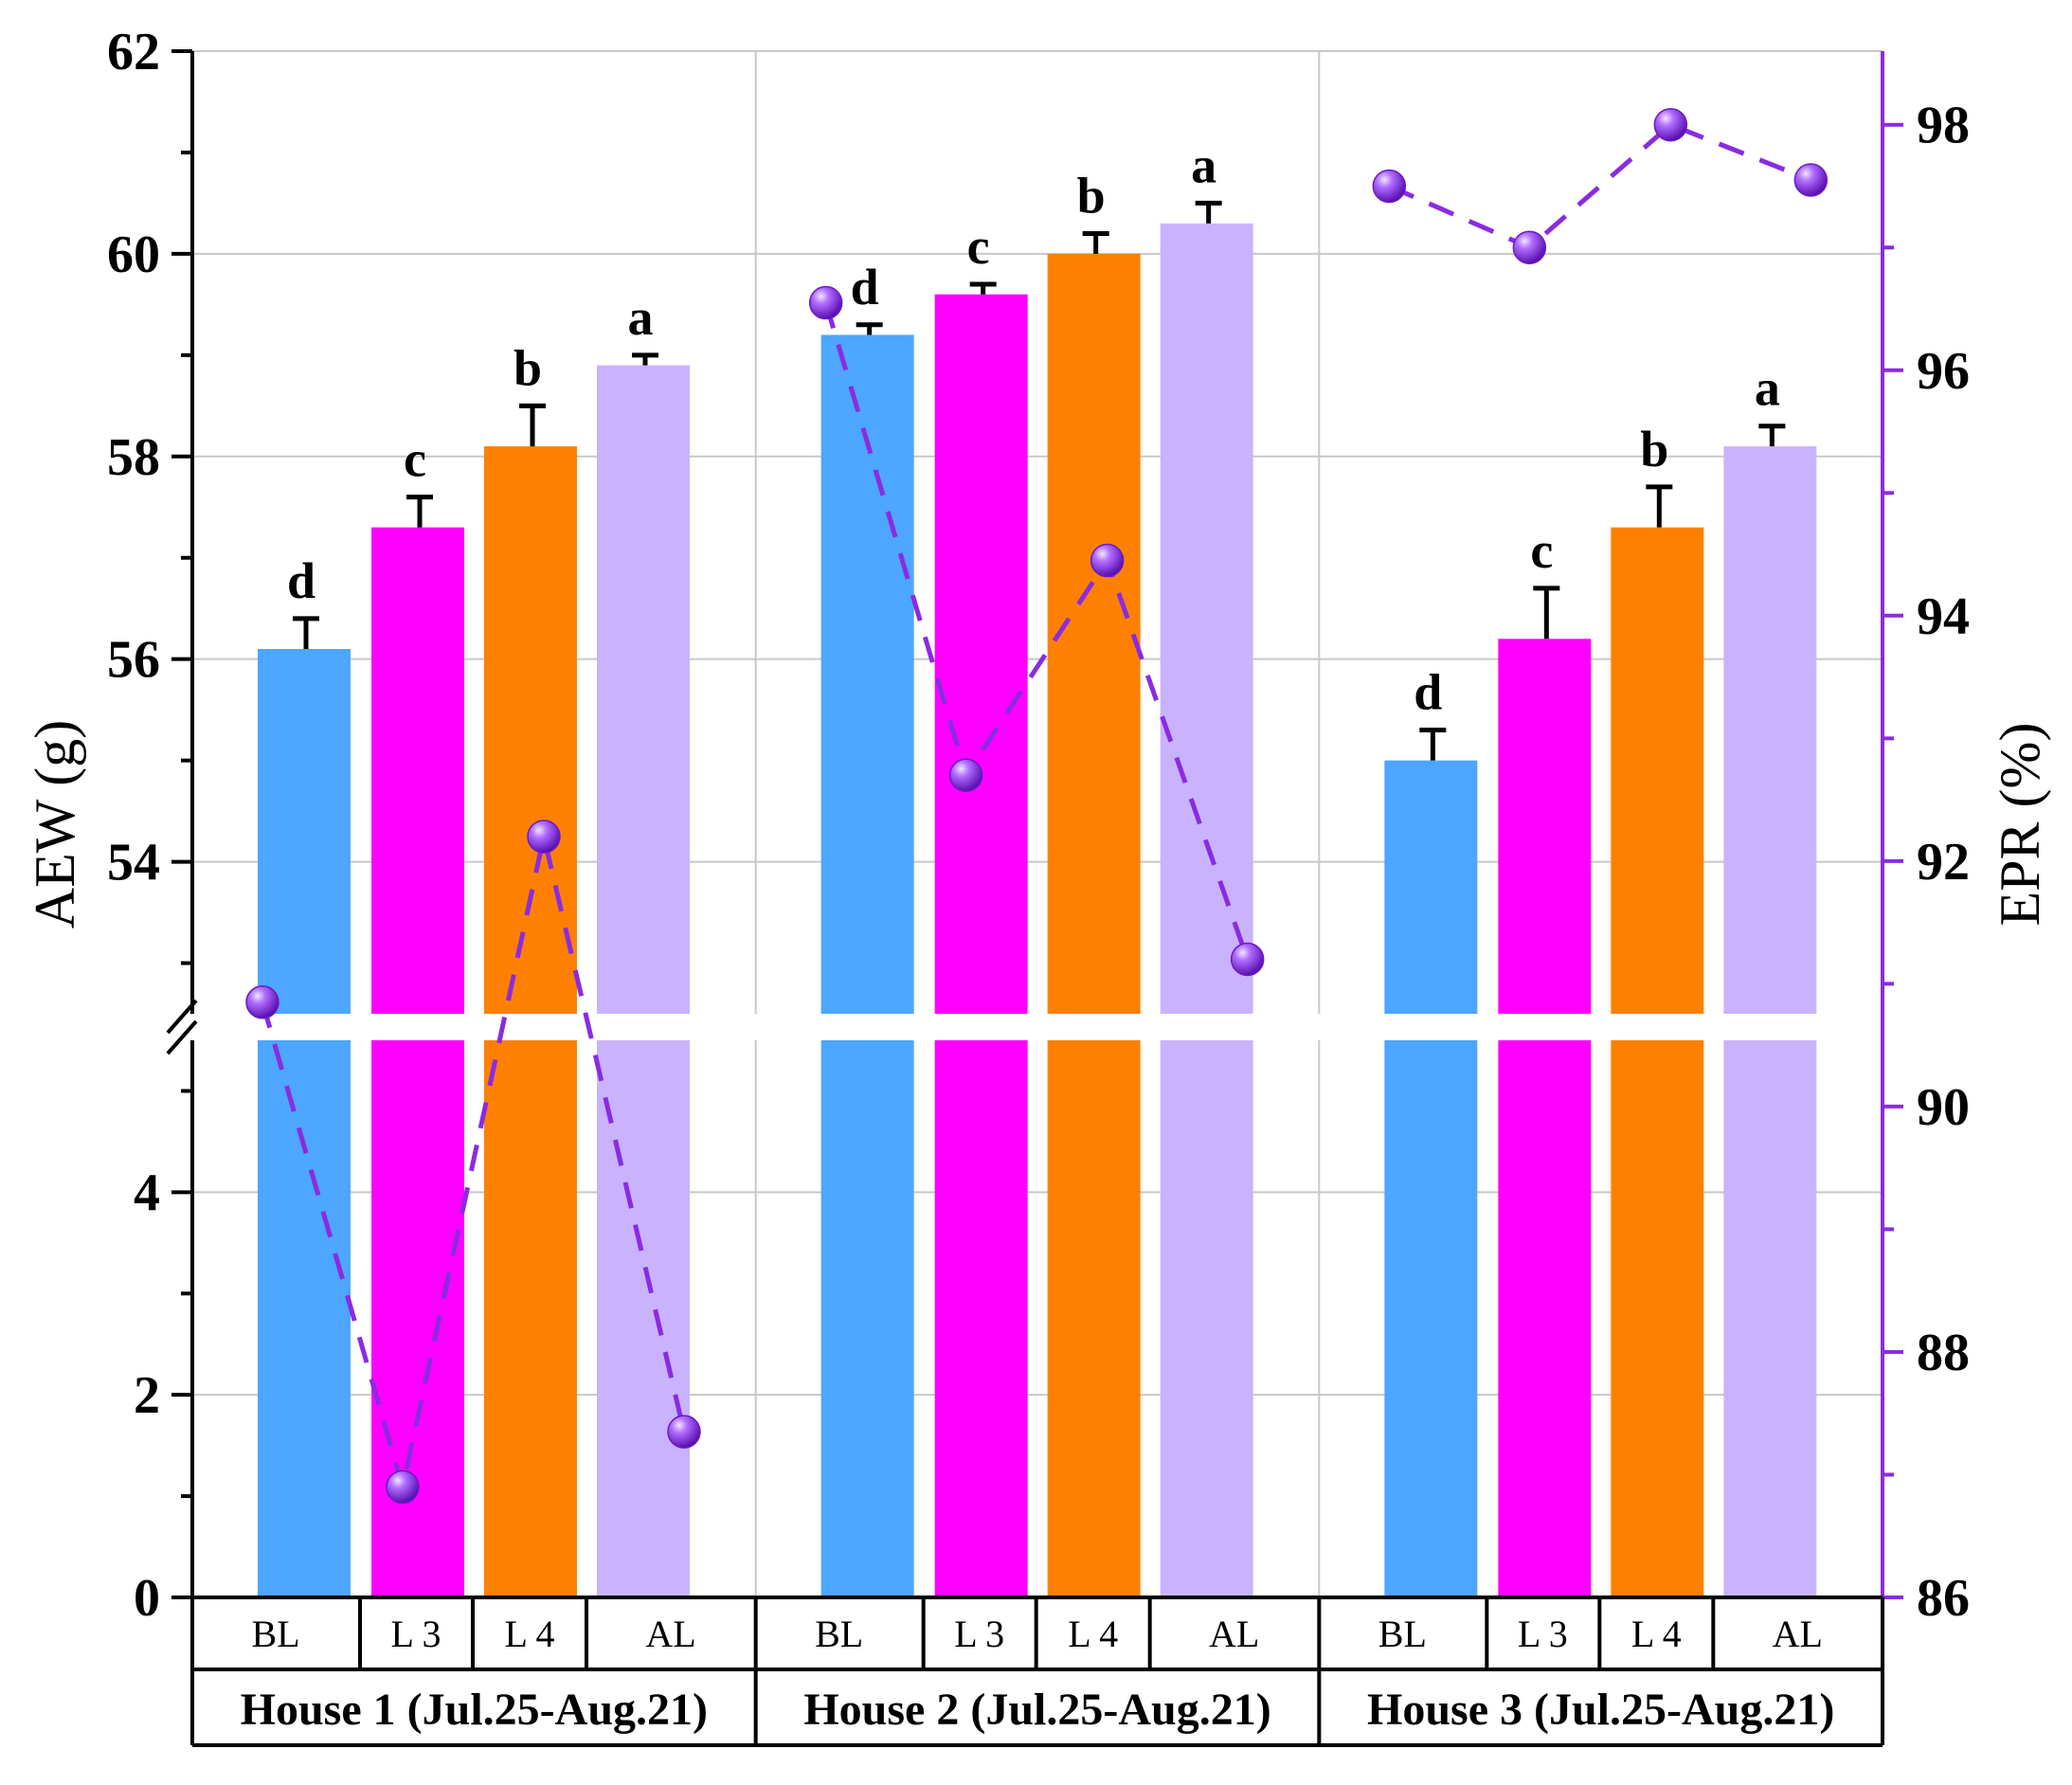 The image size is (2072, 1785). I want to click on y-left-tick-label: 0, so click(147, 1598).